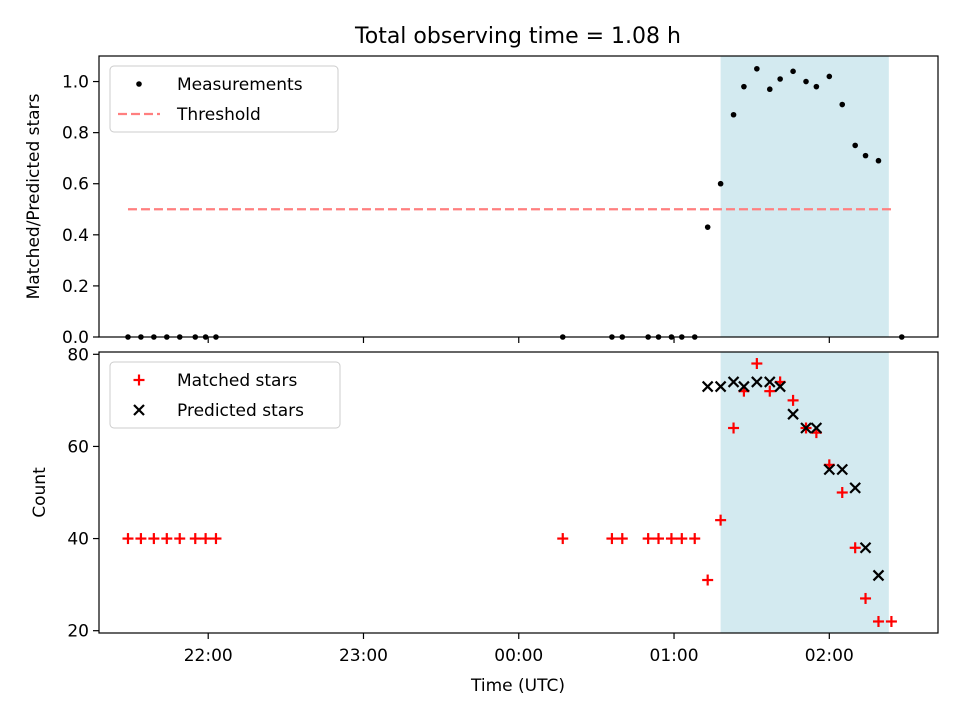  Describe the element at coordinates (78, 355) in the screenshot. I see `y-tick-label: 80` at that location.